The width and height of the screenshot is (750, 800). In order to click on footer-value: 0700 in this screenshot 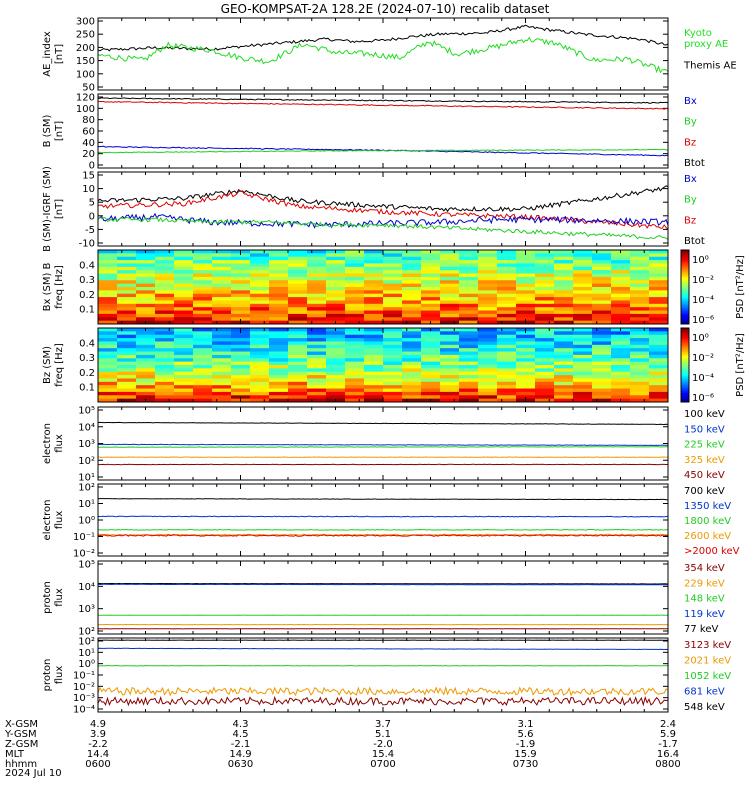, I will do `click(382, 764)`.